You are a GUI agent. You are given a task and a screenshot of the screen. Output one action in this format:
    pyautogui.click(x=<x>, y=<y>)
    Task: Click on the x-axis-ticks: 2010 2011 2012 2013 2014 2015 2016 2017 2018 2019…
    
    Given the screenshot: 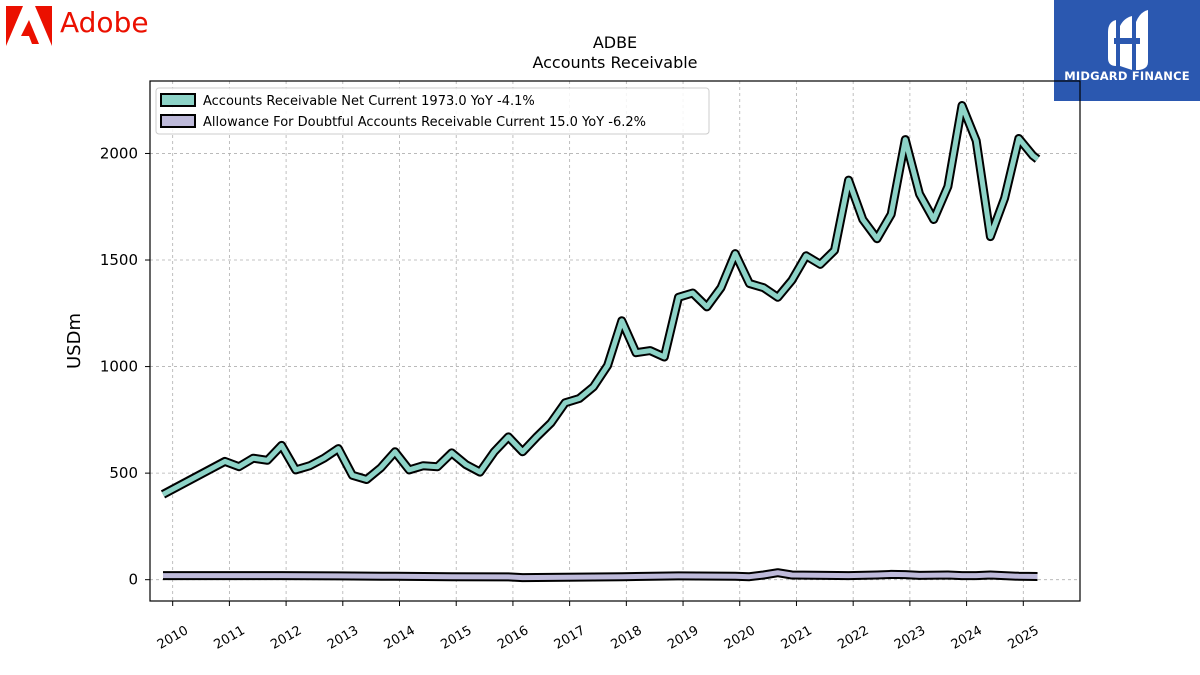 What is the action you would take?
    pyautogui.click(x=598, y=627)
    